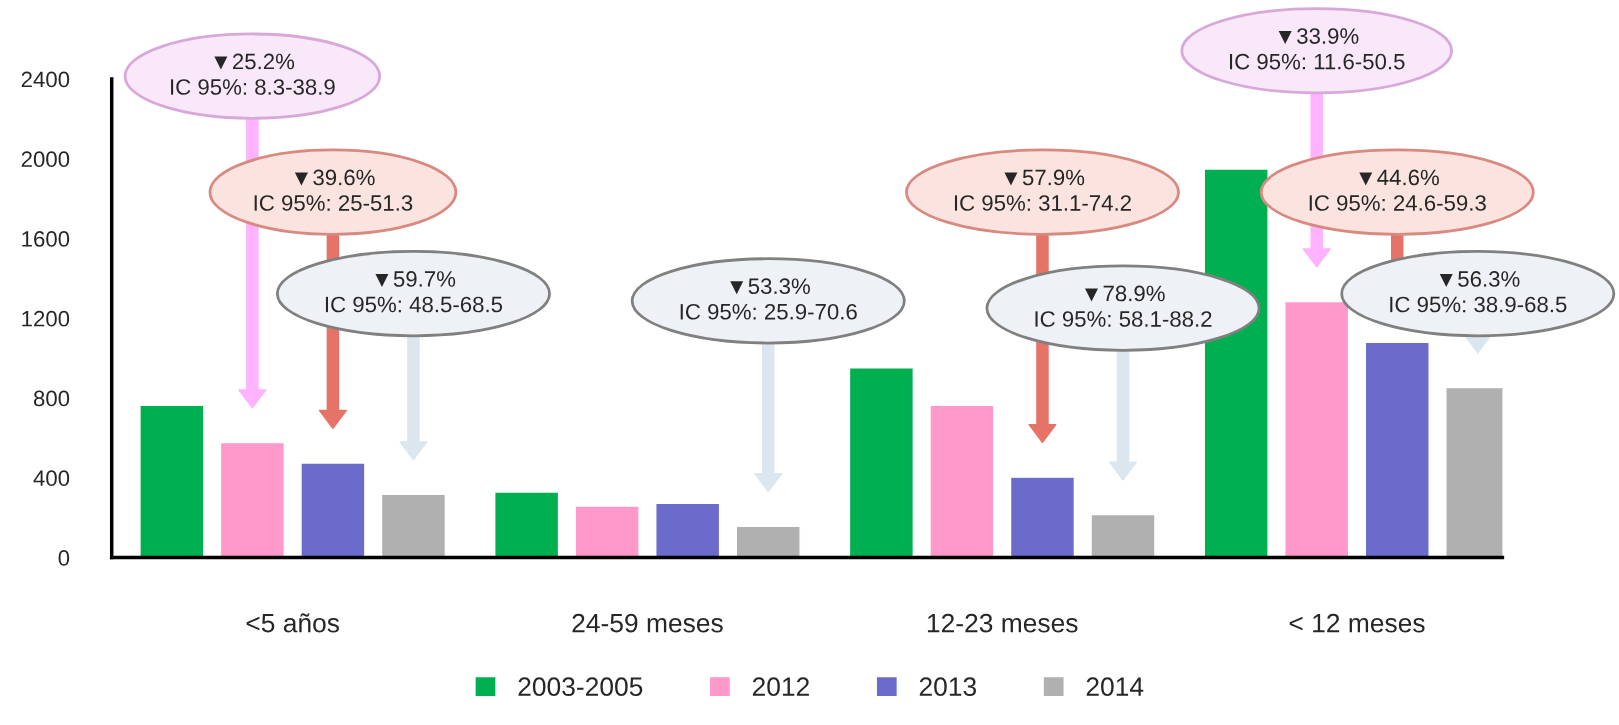  What do you see at coordinates (1478, 292) in the screenshot?
I see `annotation: ▼56.3% IC 95%: 38.9-68.5` at bounding box center [1478, 292].